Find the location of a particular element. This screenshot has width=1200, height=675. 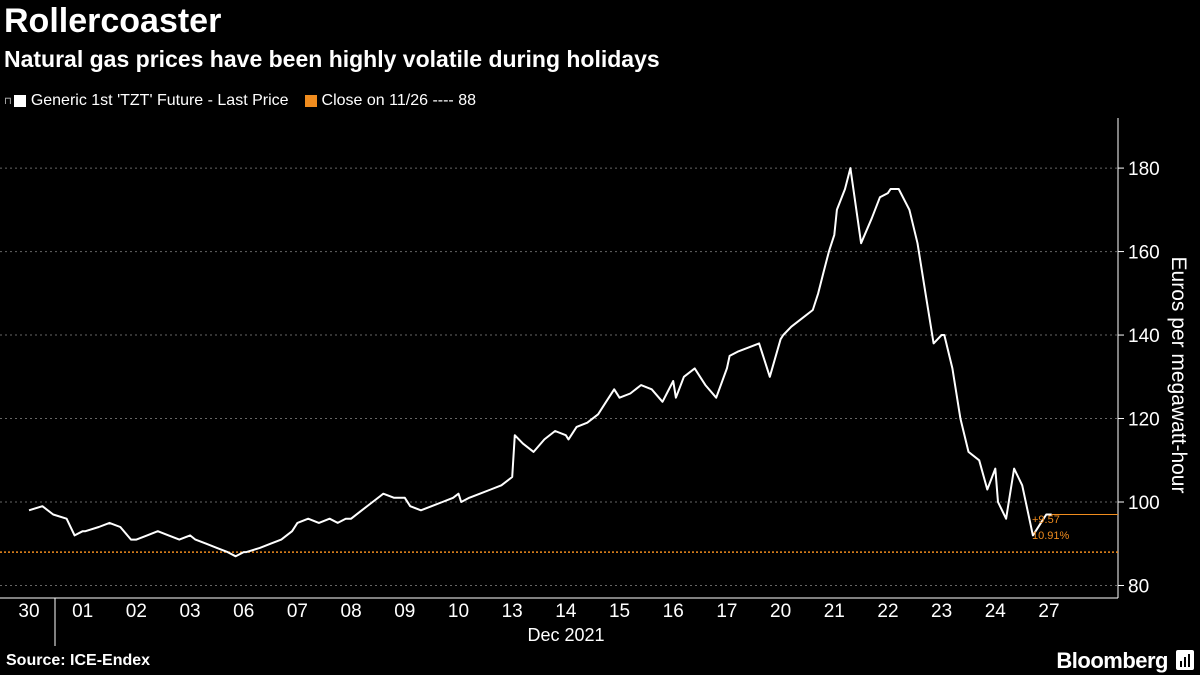

y-tick-label-100: 100 is located at coordinates (1144, 503).